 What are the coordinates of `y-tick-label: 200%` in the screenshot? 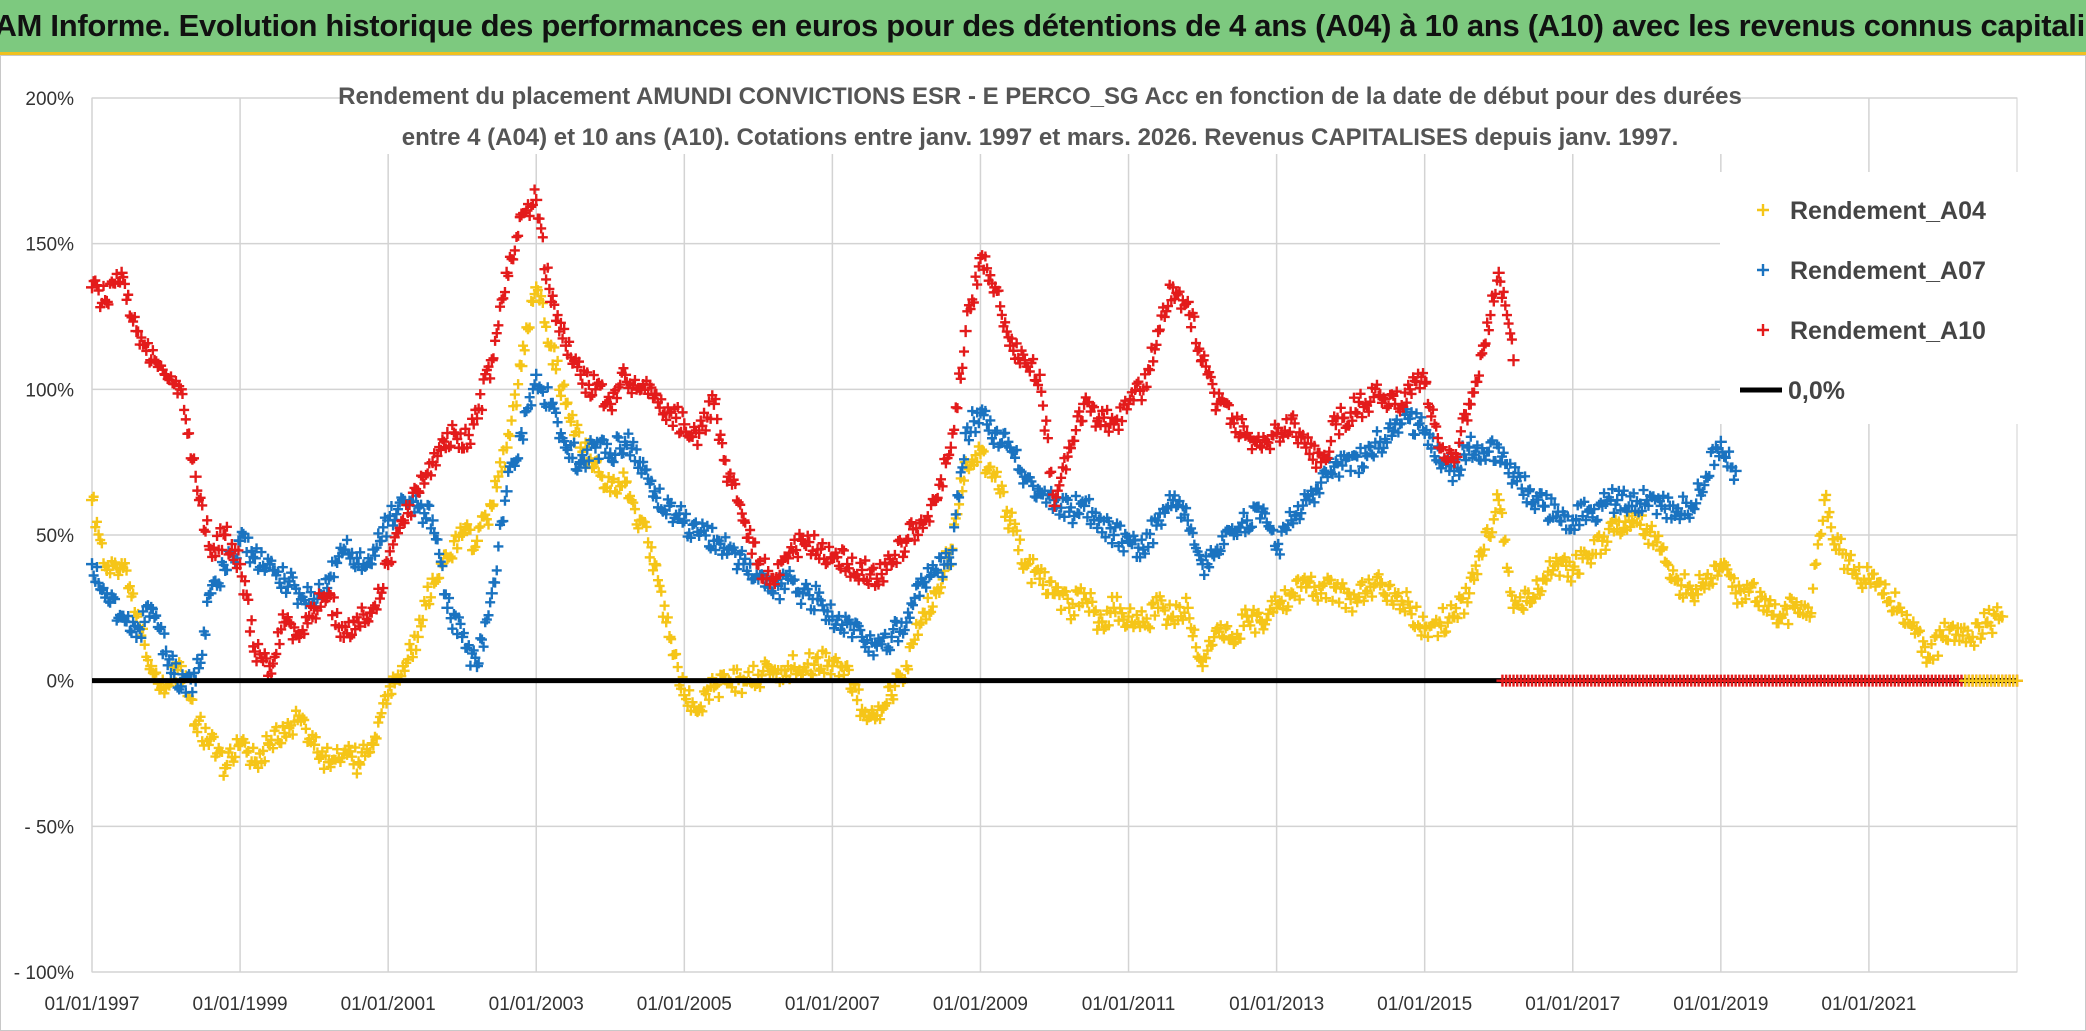 It's located at (49, 99).